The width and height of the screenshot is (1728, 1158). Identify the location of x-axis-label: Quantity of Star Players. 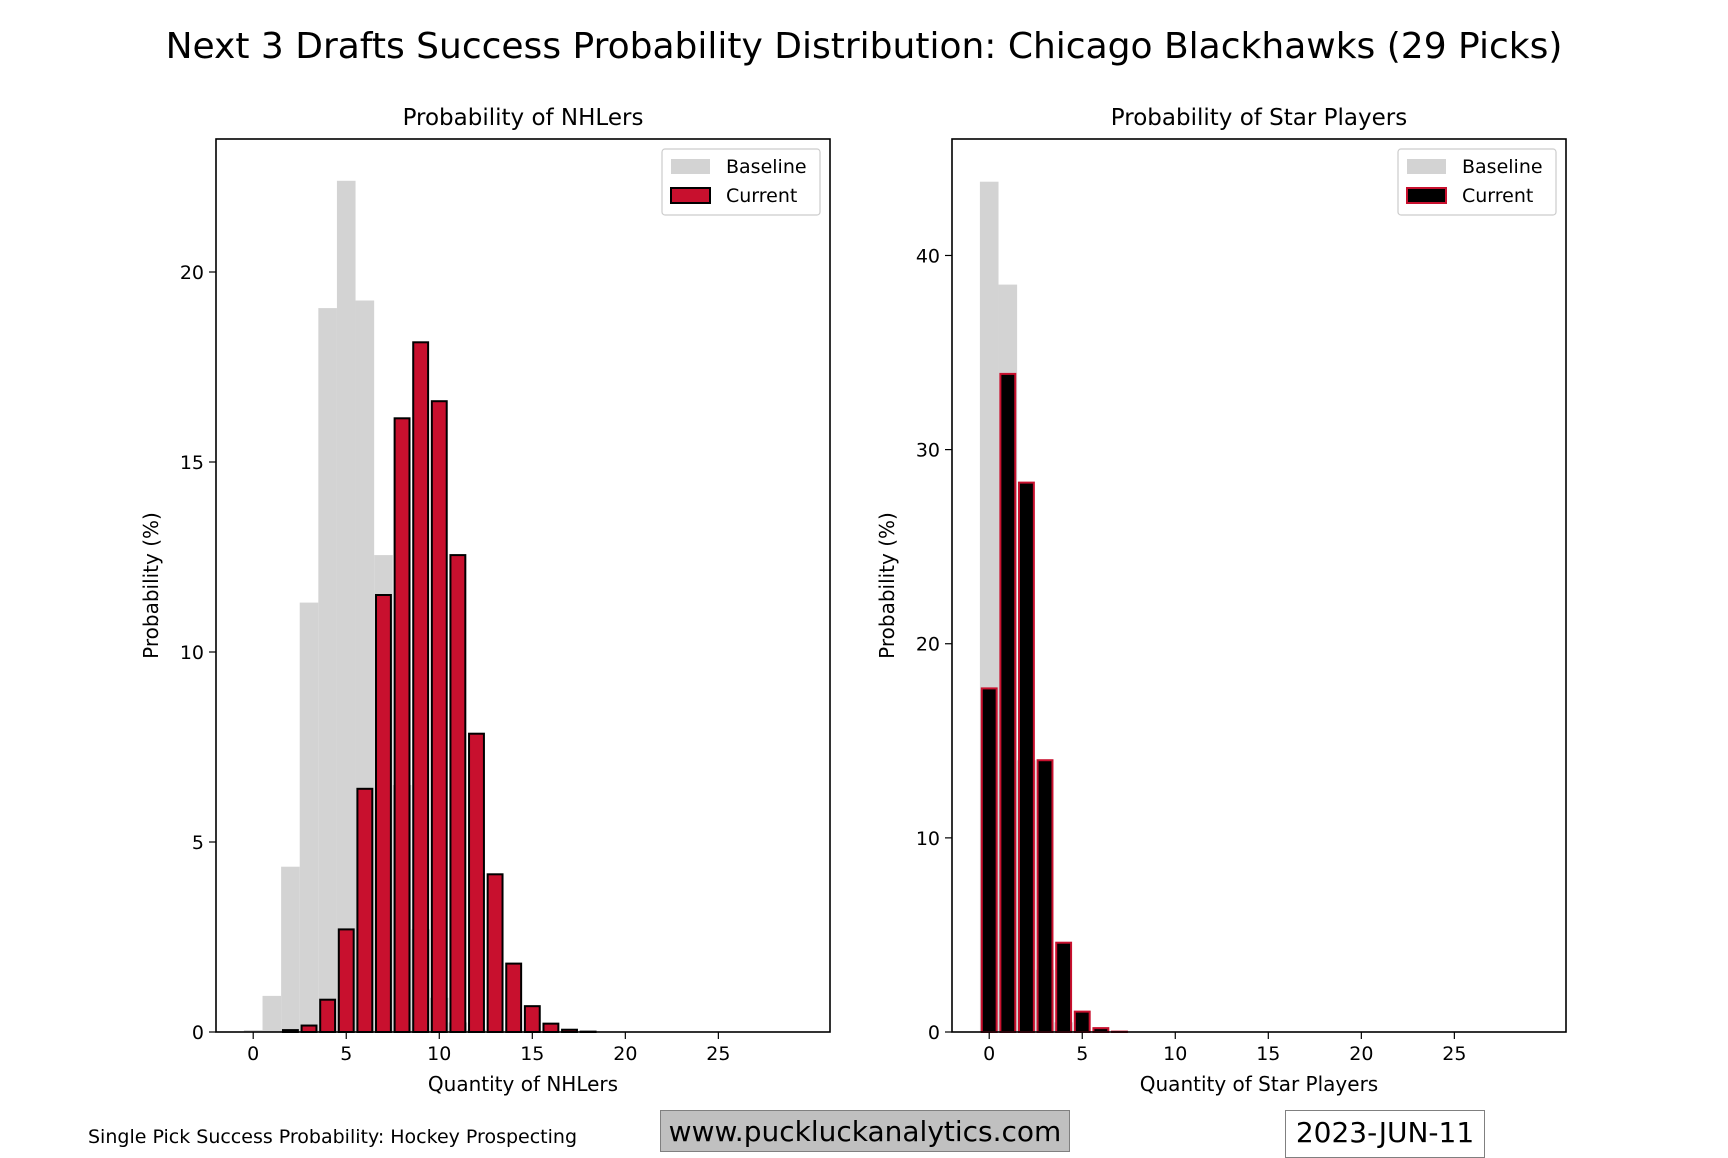
(1259, 1084).